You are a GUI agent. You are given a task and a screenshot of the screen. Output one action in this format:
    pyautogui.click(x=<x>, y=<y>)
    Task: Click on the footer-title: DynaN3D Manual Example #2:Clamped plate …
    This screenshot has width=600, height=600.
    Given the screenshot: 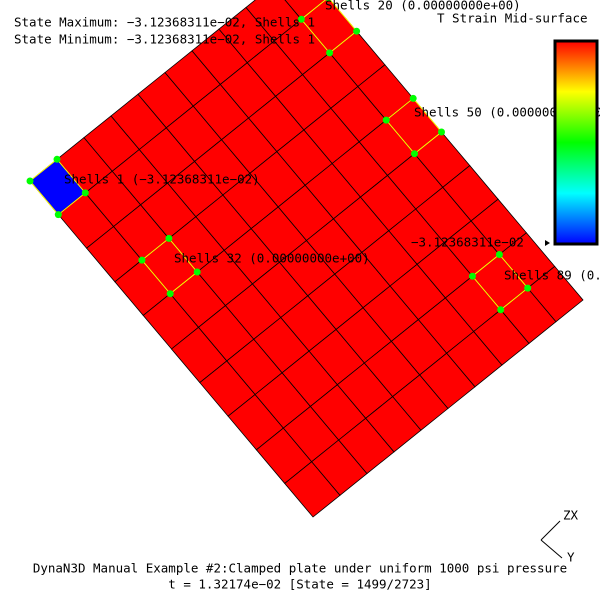 What is the action you would take?
    pyautogui.click(x=300, y=568)
    